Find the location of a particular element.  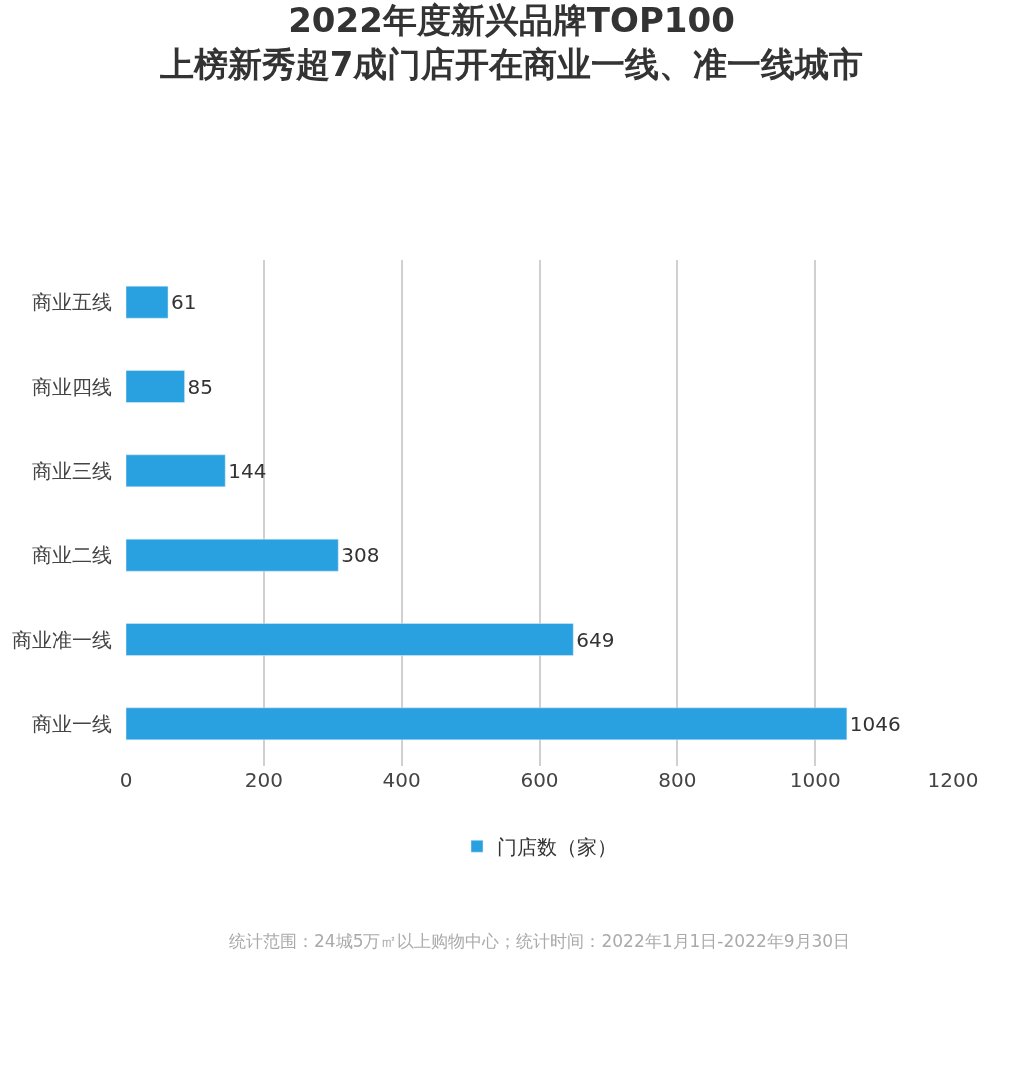

x-tick-label: 200 is located at coordinates (263, 780).